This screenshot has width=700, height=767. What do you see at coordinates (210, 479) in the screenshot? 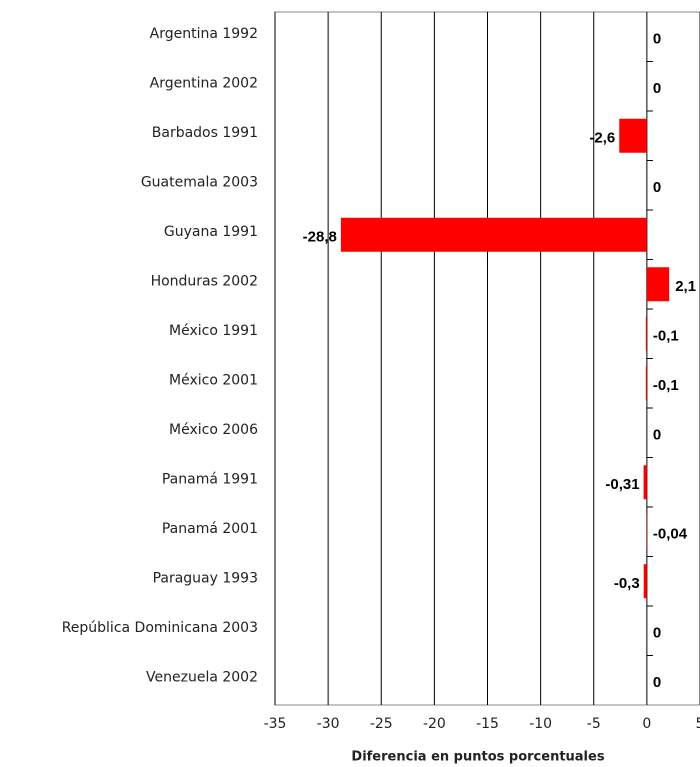
I see `y-tick-label: Panamá 1991` at bounding box center [210, 479].